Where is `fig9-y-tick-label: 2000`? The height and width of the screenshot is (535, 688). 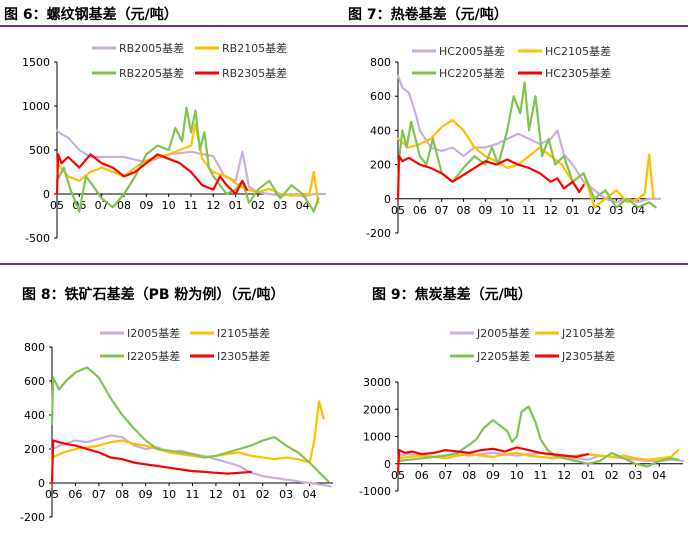
fig9-y-tick-label: 2000 is located at coordinates (377, 409).